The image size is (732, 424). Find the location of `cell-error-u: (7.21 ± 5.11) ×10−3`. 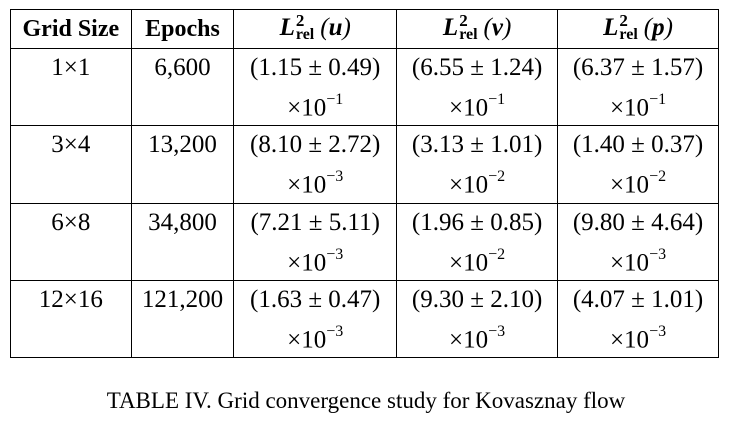

cell-error-u: (7.21 ± 5.11) ×10−3 is located at coordinates (315, 241).